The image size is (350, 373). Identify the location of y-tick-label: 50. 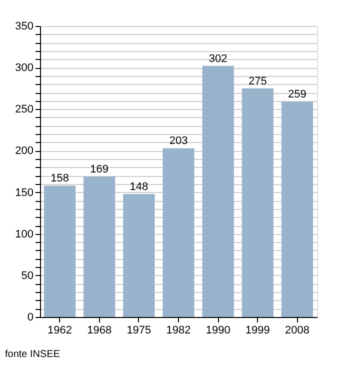
(27, 276).